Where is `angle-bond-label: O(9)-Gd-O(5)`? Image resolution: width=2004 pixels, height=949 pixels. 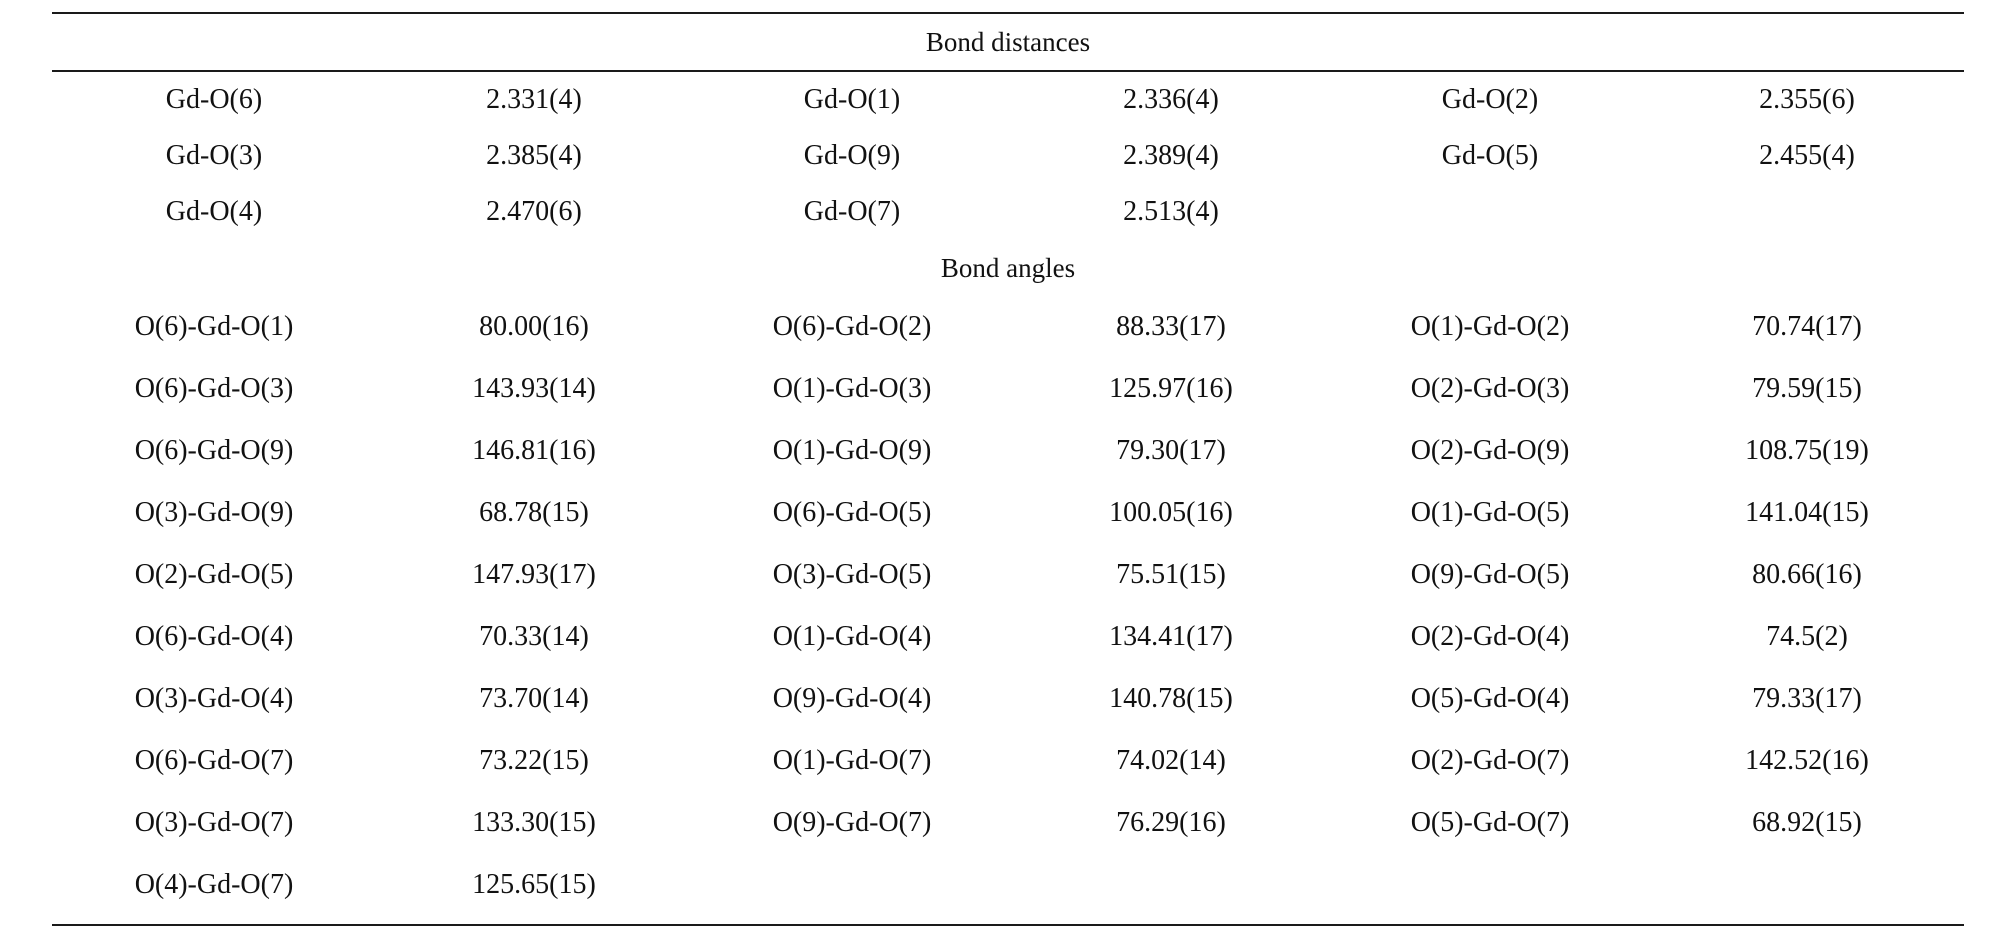
angle-bond-label: O(9)-Gd-O(5) is located at coordinates (1490, 574).